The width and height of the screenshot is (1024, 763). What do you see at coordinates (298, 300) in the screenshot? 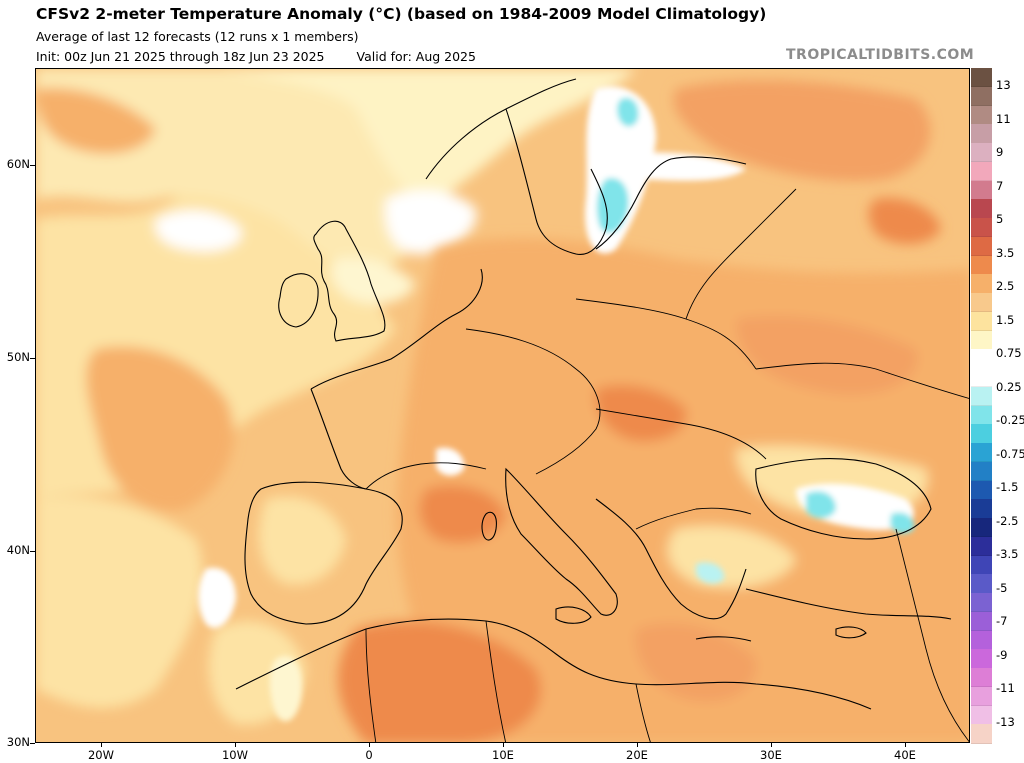
I see `ireland-coast` at bounding box center [298, 300].